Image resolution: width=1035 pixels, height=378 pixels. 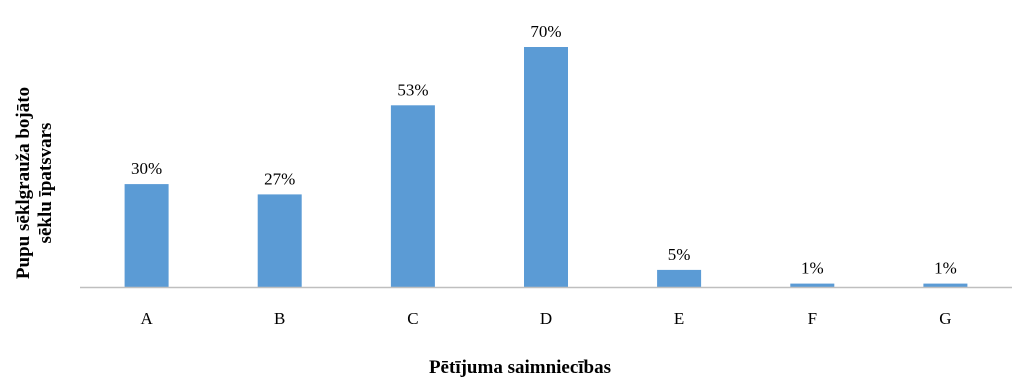 I want to click on data-label-A: 30%, so click(x=146, y=168).